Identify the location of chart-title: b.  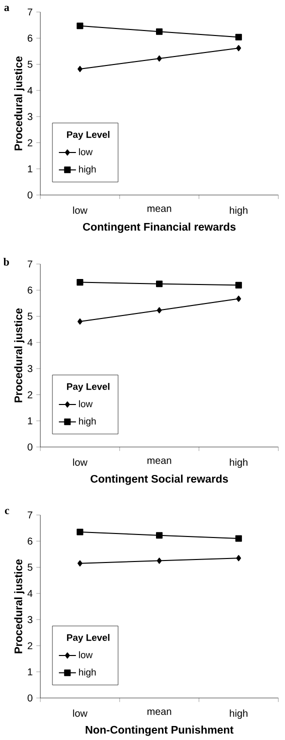
(6, 262).